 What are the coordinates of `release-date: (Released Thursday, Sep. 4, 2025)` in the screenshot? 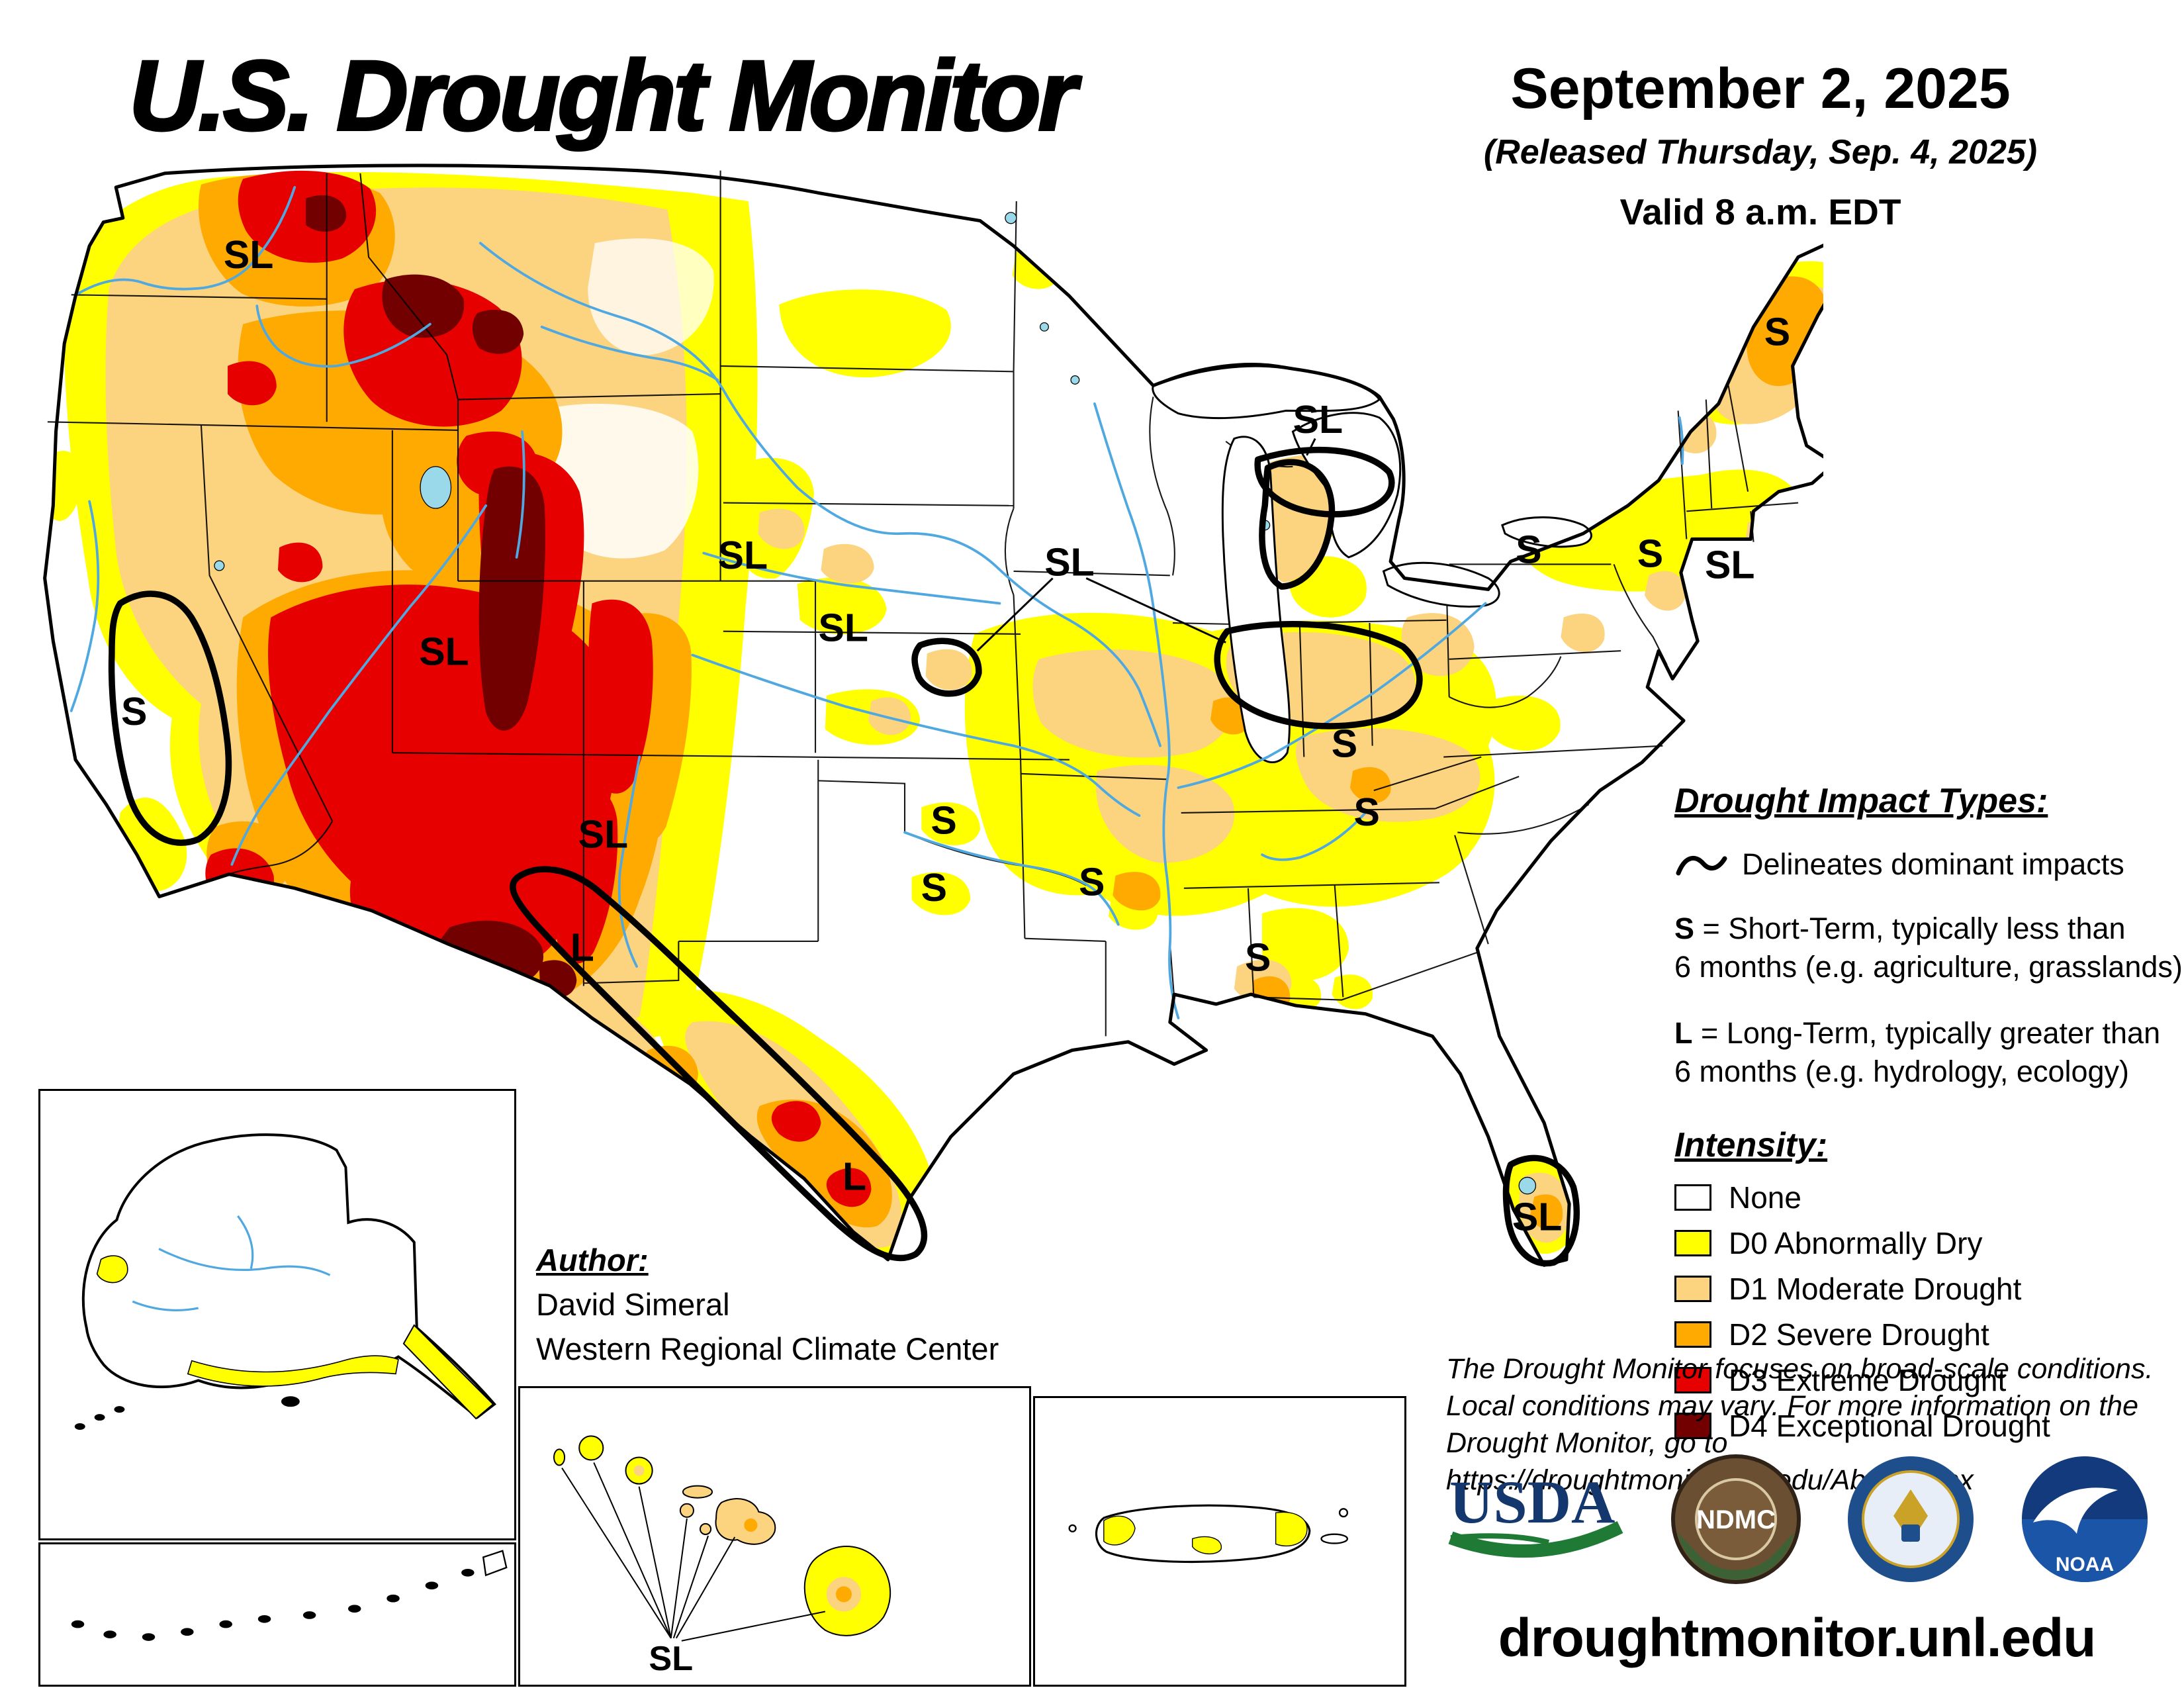 It's located at (1760, 152).